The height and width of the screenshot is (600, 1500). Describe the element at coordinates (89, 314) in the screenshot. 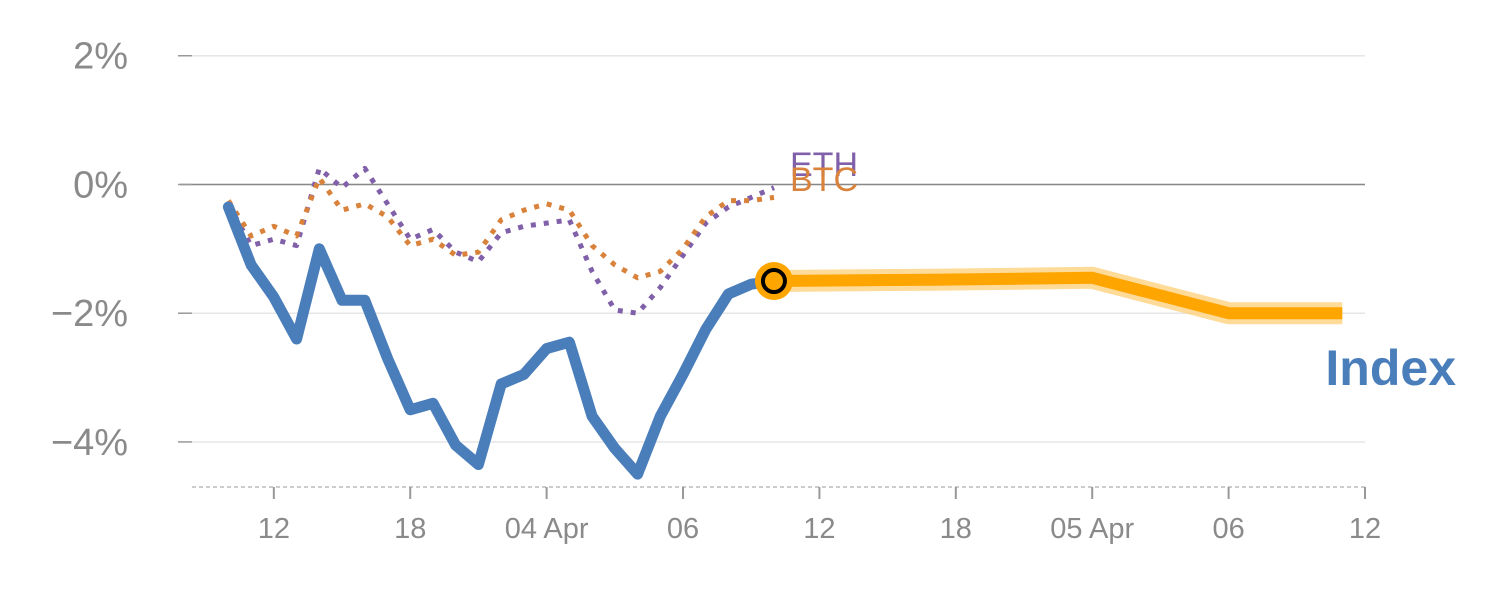

I see `ytick-label-2: −2%` at that location.